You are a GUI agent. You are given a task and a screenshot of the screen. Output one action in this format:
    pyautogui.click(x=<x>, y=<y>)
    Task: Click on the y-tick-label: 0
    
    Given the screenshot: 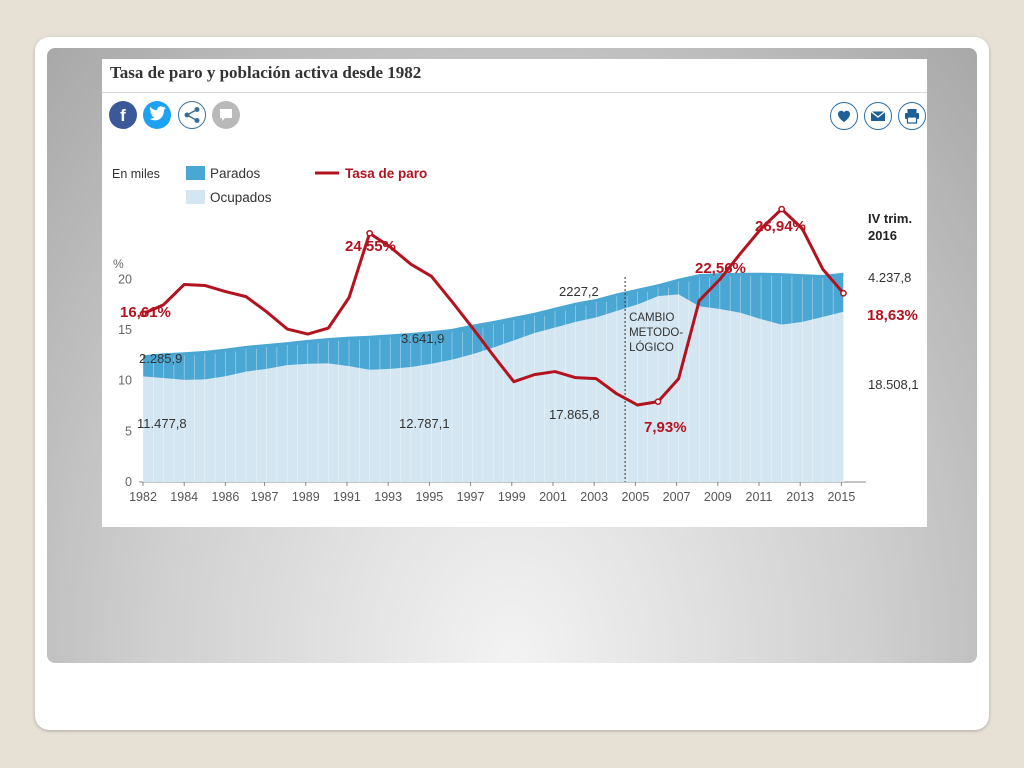 What is the action you would take?
    pyautogui.click(x=128, y=482)
    